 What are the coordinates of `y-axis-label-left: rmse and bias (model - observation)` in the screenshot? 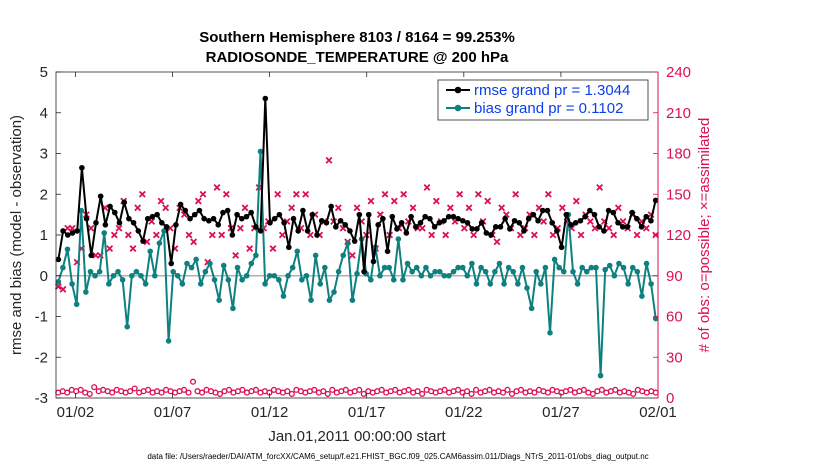 It's located at (16, 235).